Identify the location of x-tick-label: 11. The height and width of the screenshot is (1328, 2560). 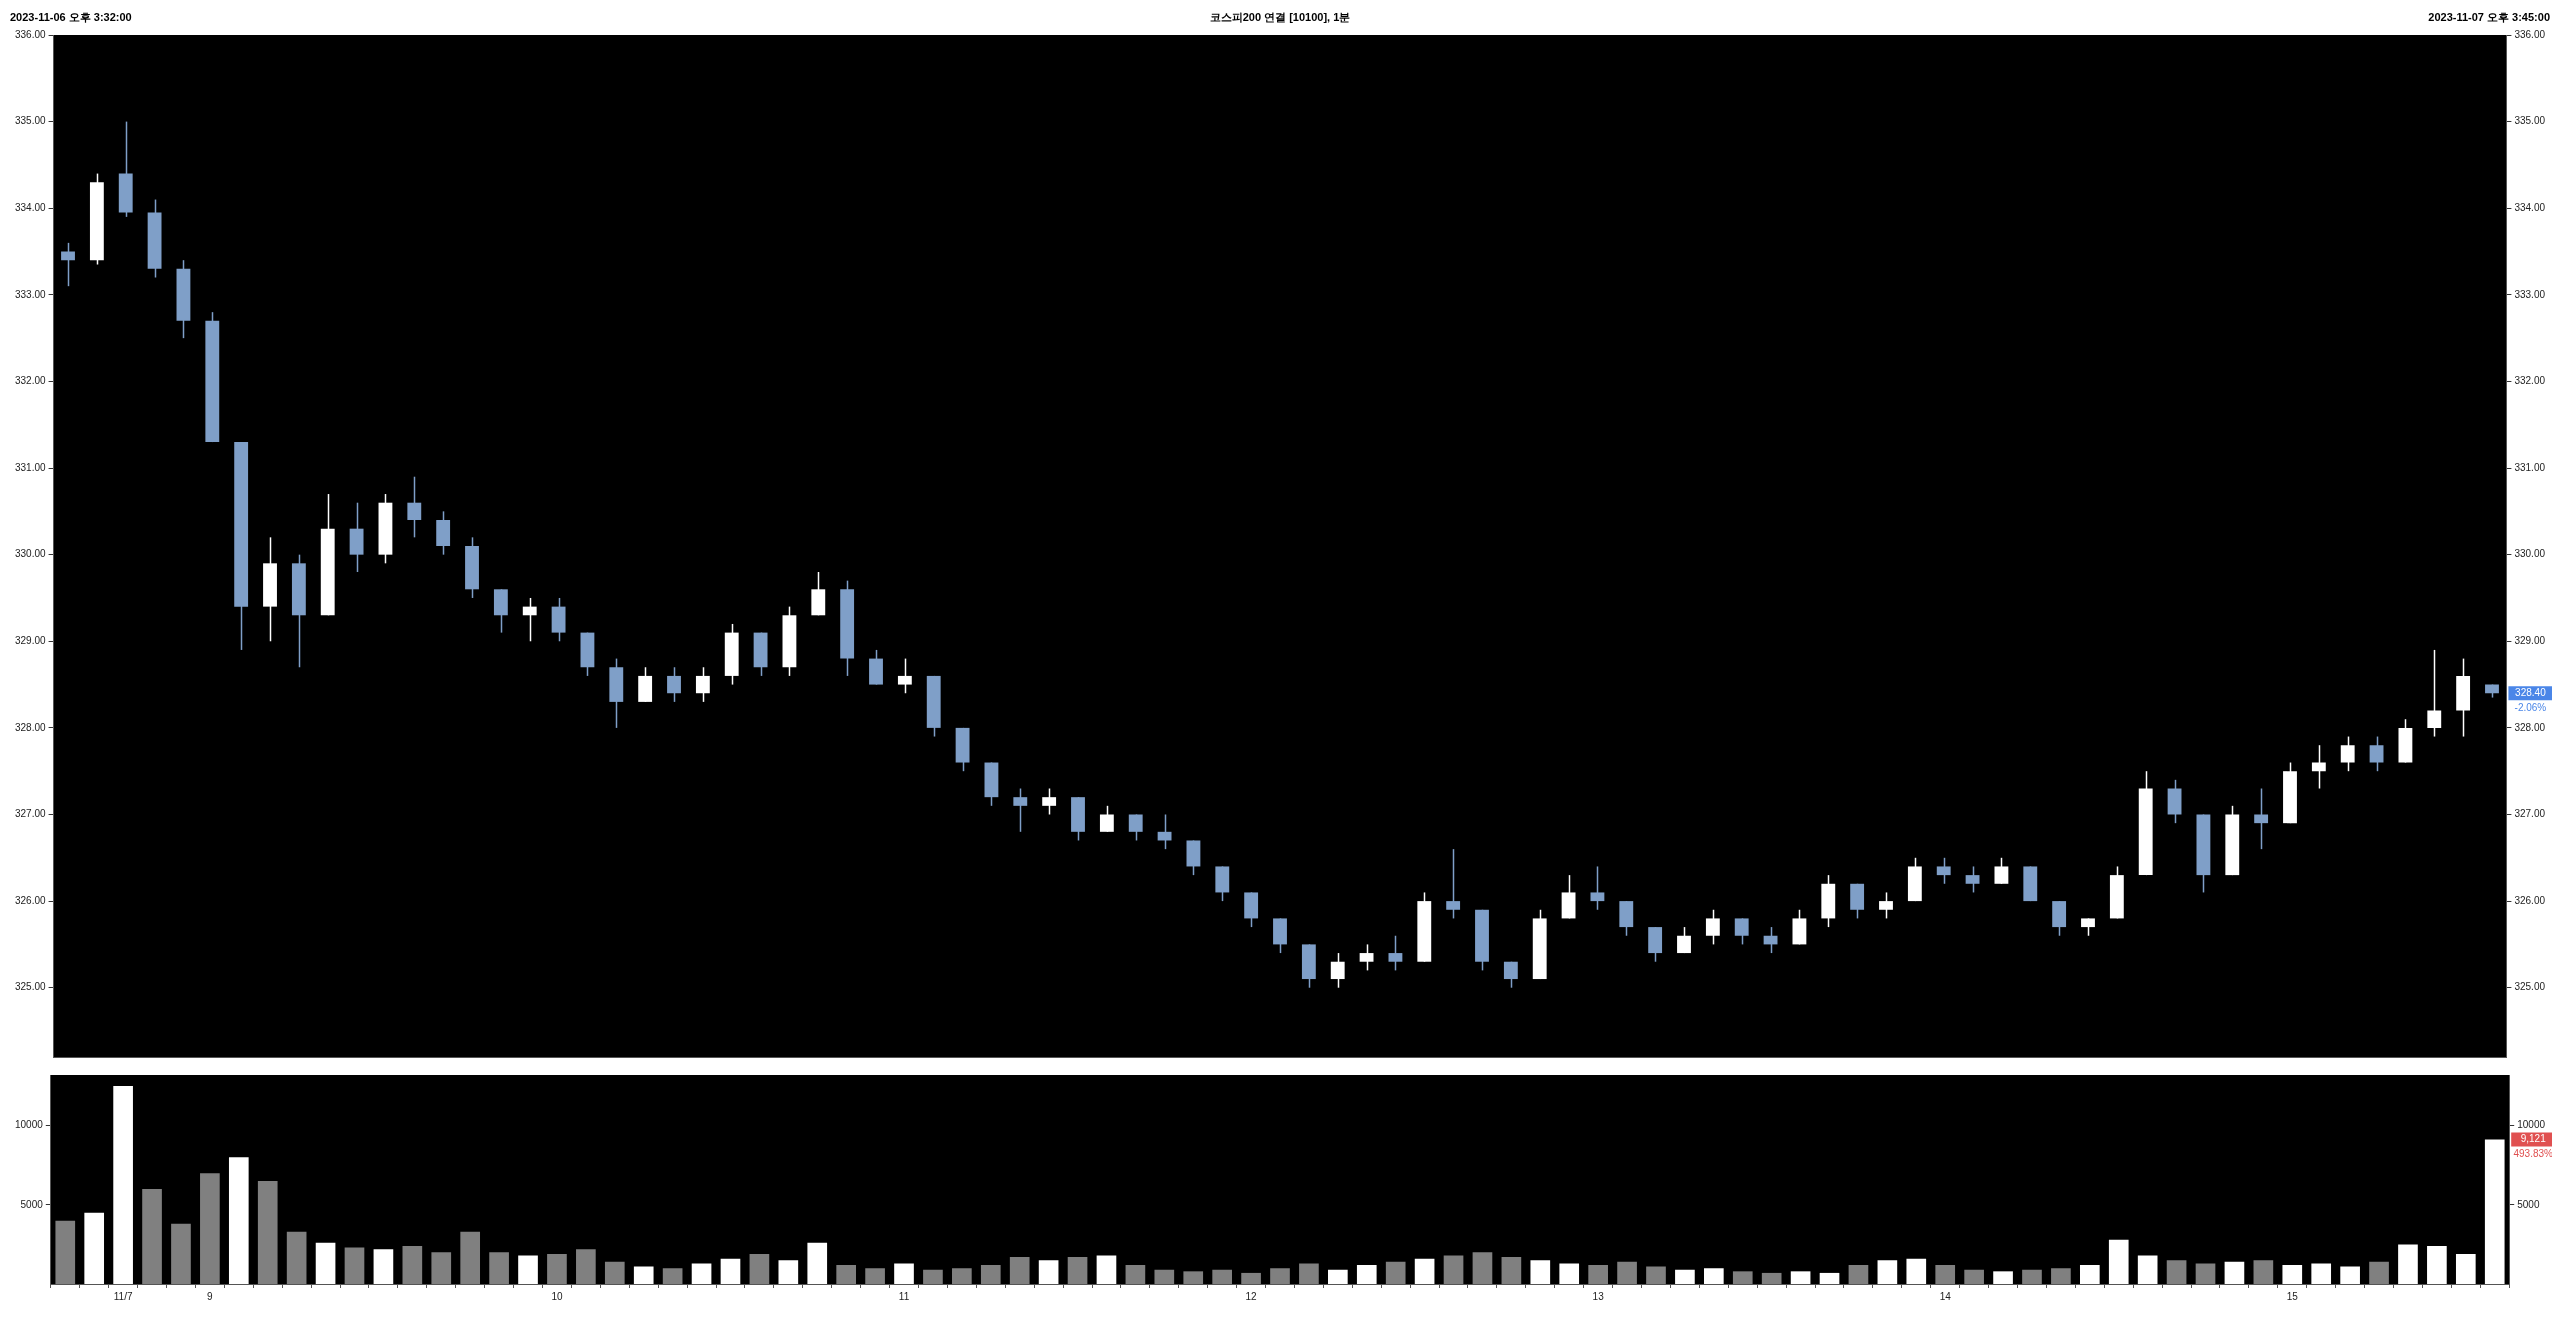
(904, 1296).